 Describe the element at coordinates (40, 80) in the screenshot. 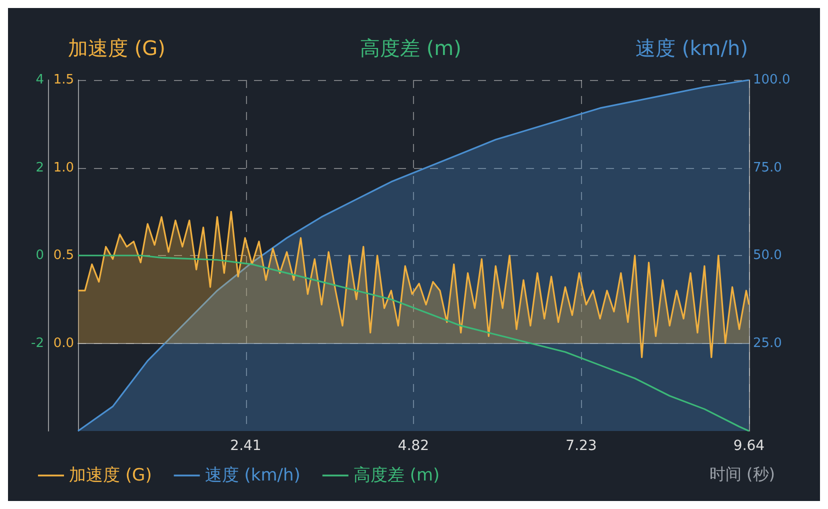

I see `y3-tick-label: 4` at that location.